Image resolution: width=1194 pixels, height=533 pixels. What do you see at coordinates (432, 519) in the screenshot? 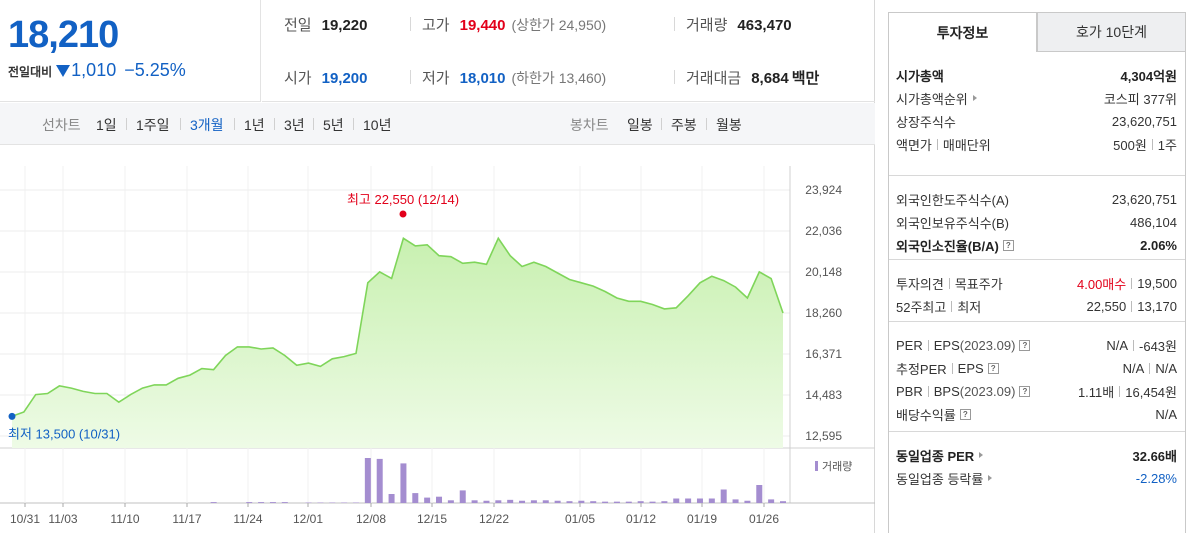
I see `x-tick-label: 12/15` at bounding box center [432, 519].